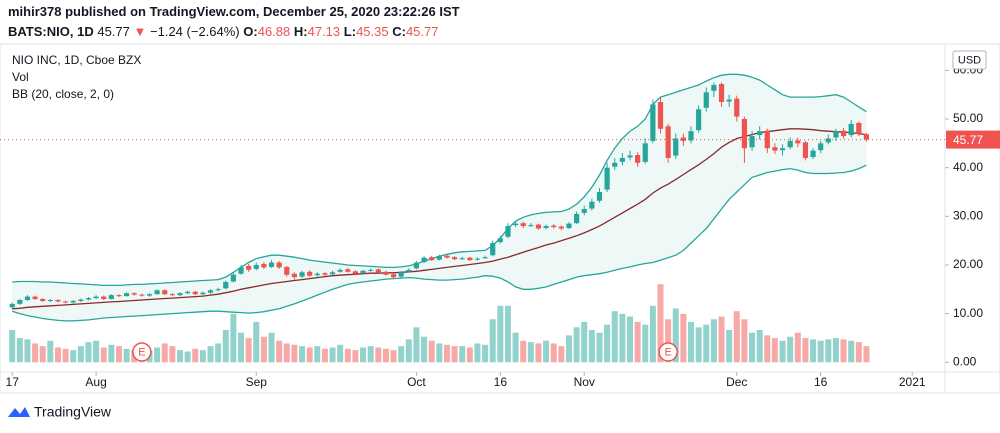  Describe the element at coordinates (140, 31) in the screenshot. I see `arrow: ▼` at that location.